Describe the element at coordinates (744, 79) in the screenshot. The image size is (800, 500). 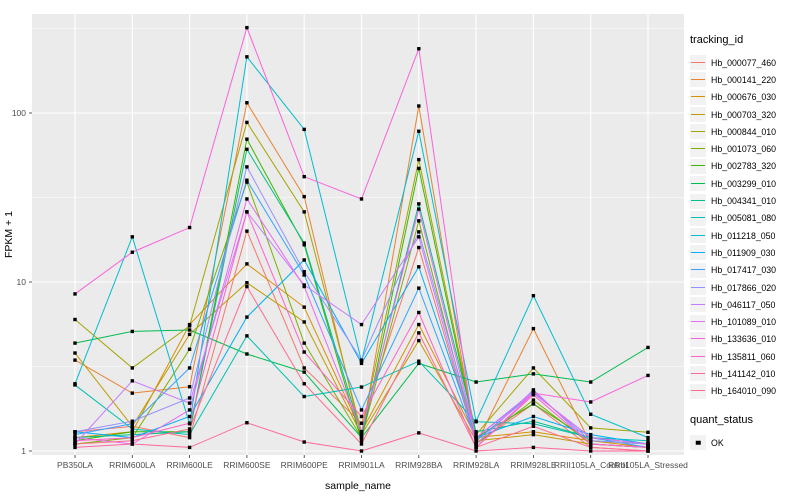
I see `legend-item-label: Hb_000141_220` at that location.